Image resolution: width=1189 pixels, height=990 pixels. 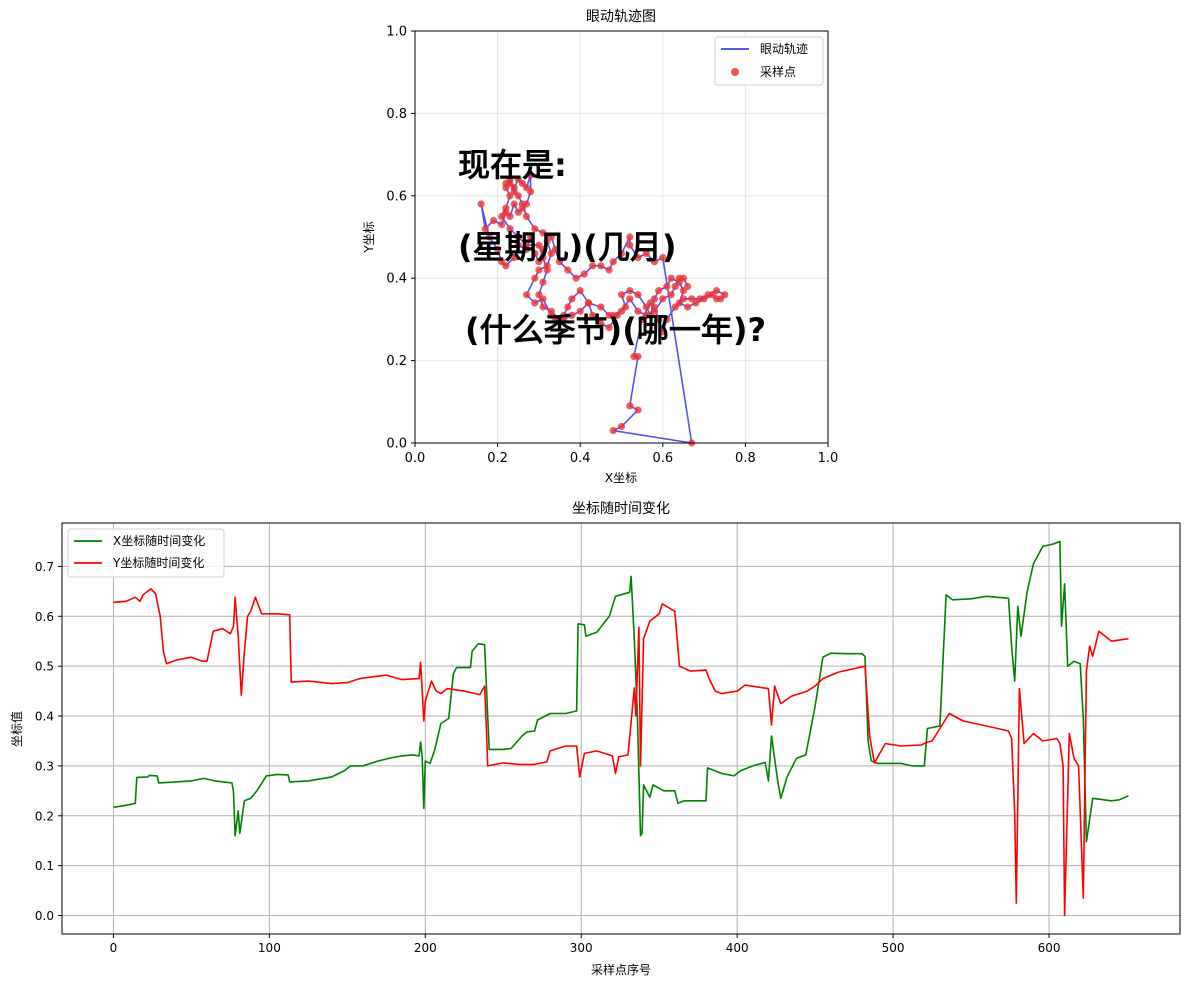 I want to click on bottom-y-tick-label: 0.6, so click(x=44, y=617).